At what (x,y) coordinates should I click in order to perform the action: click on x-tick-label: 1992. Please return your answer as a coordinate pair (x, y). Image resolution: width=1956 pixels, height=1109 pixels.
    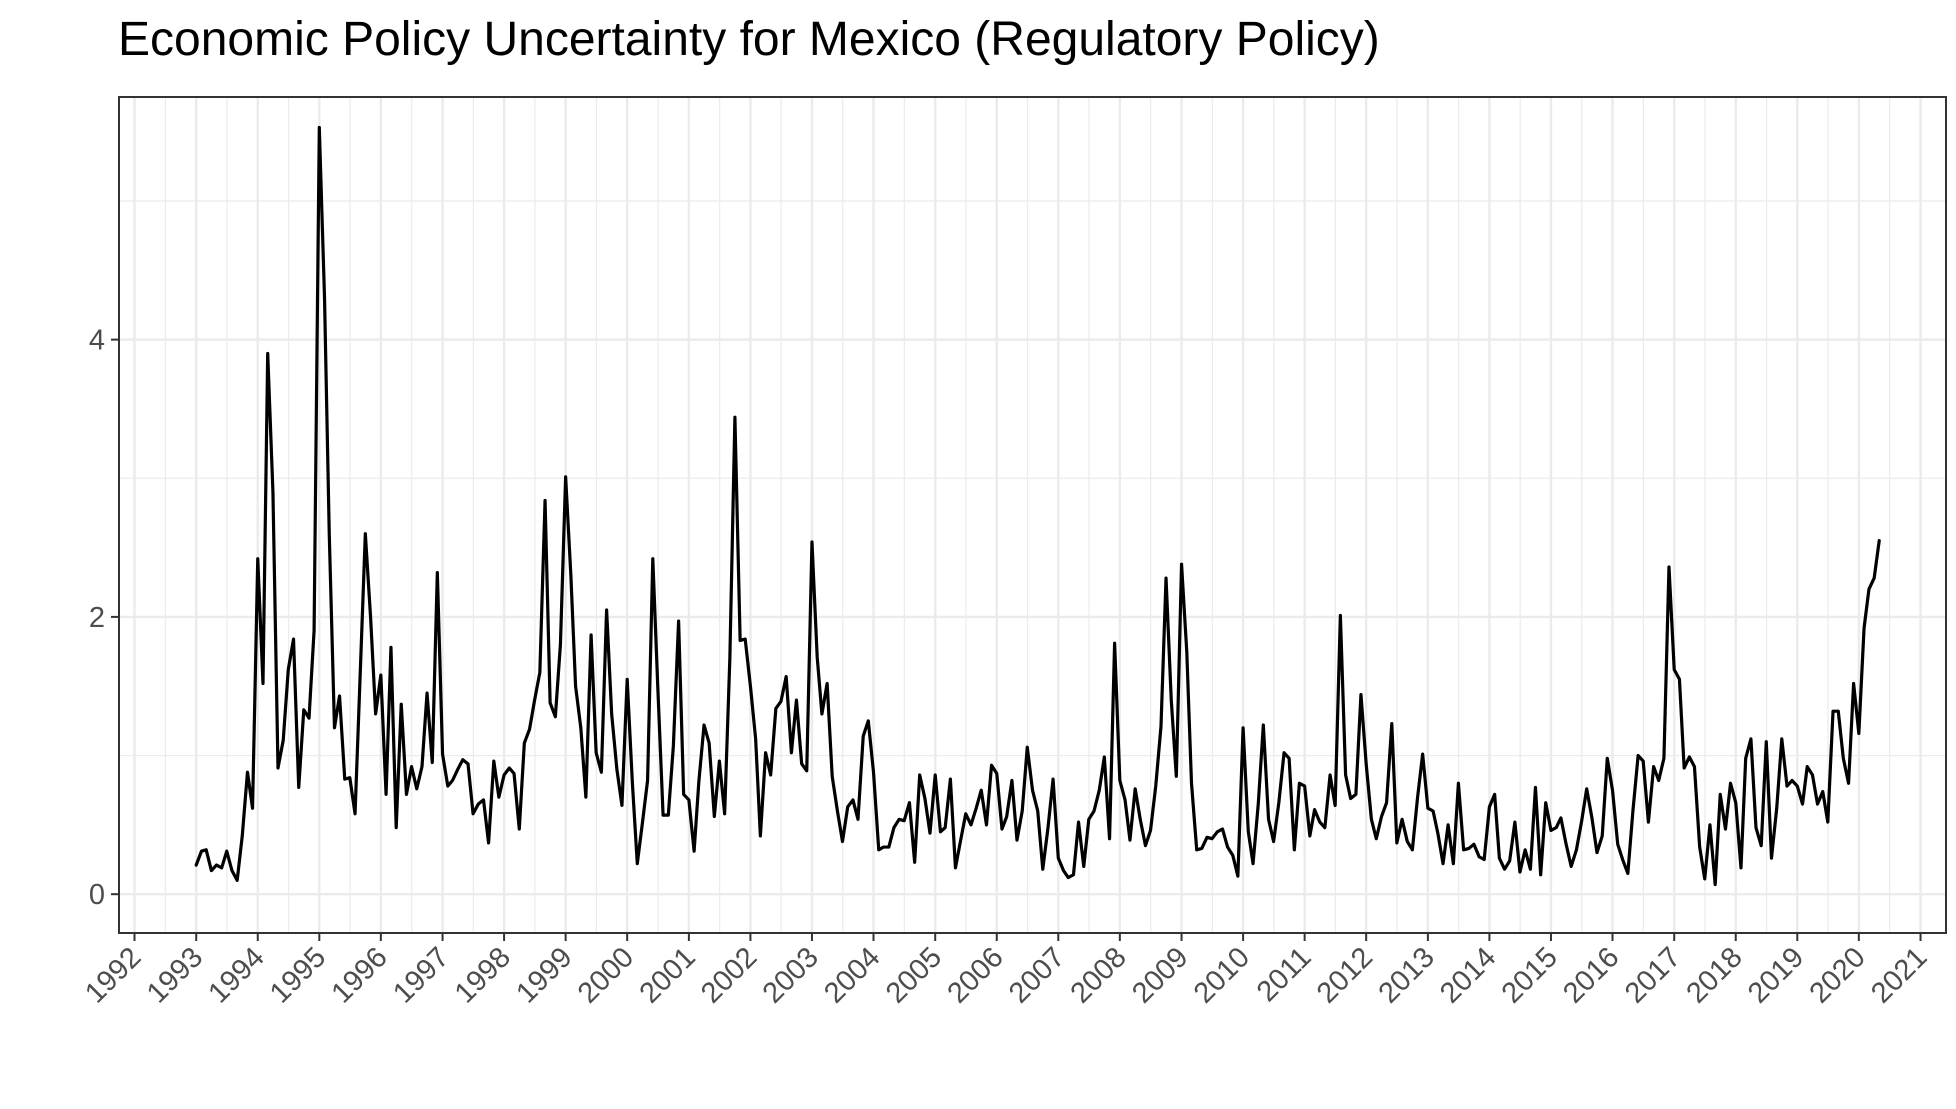
    Looking at the image, I should click on (113, 975).